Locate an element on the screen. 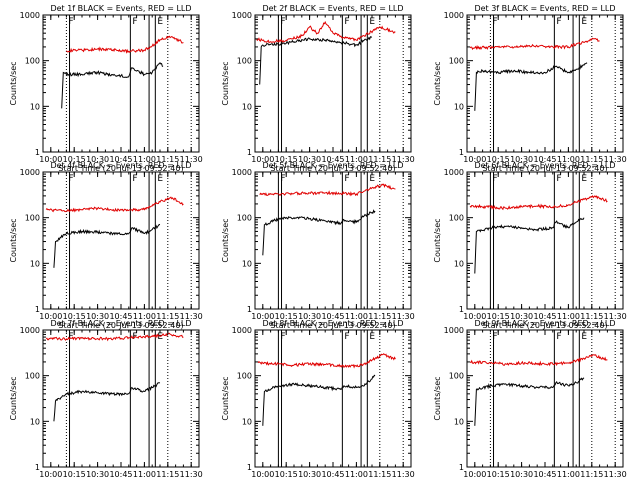 The image size is (640, 480). panel-title: Det 5f BLACK = Events, RED = LLD is located at coordinates (332, 165).